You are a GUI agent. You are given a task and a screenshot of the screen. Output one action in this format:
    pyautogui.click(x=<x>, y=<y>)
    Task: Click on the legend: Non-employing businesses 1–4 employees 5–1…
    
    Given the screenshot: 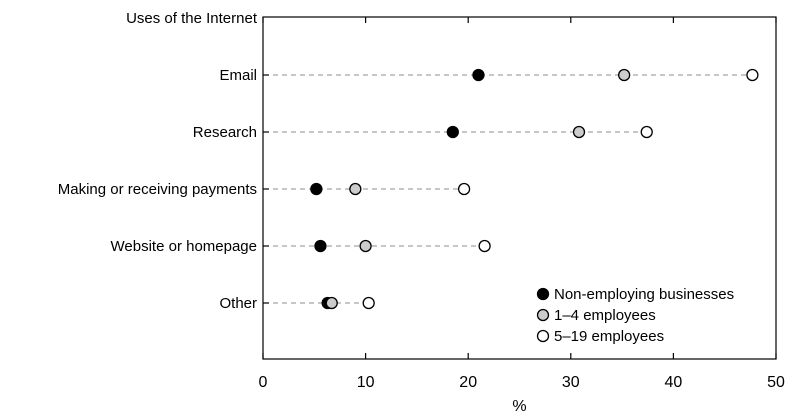 What is the action you would take?
    pyautogui.click(x=635, y=315)
    